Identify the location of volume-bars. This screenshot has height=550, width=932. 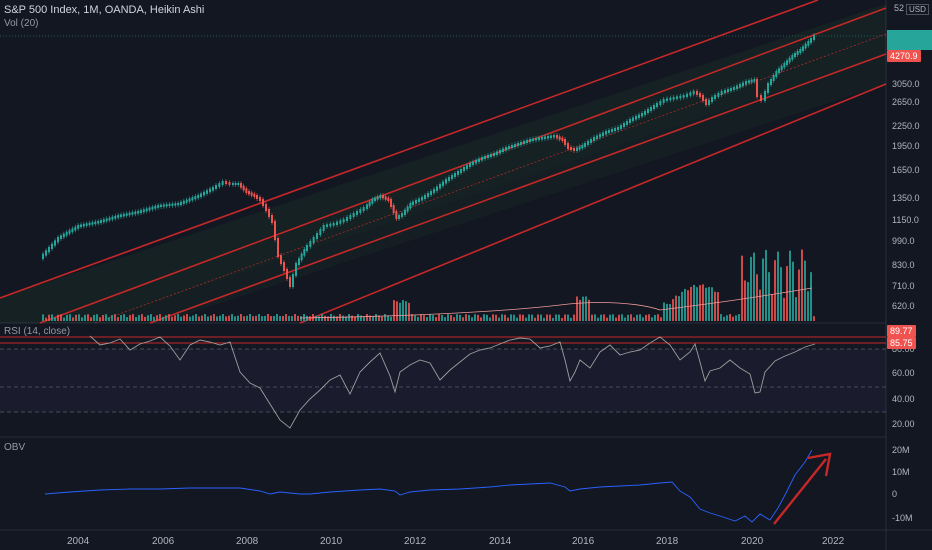
(428, 285).